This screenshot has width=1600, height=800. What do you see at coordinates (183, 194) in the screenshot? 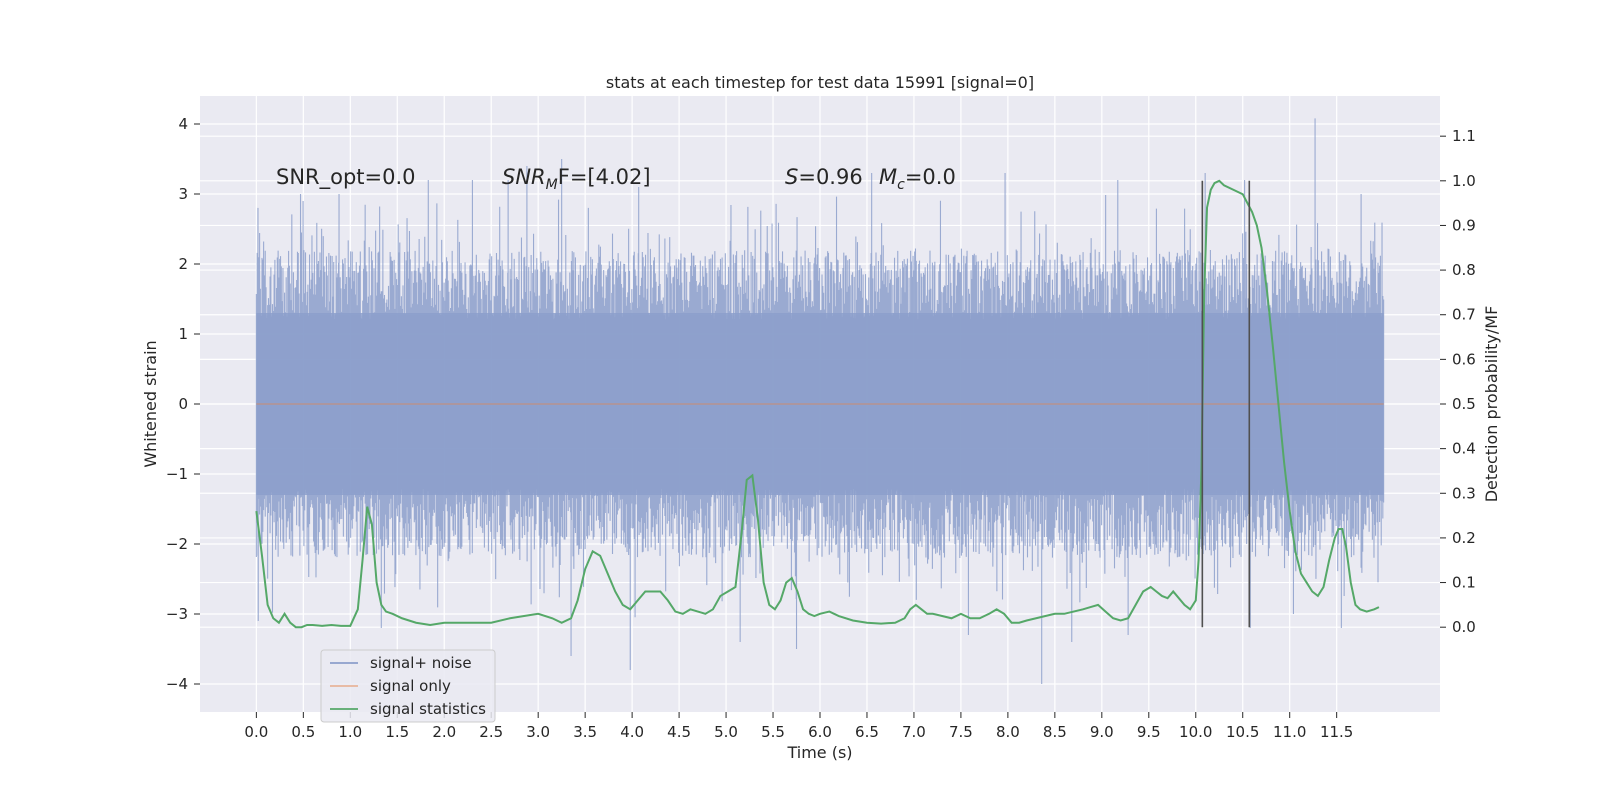
I see `y-tick-label: 3` at bounding box center [183, 194].